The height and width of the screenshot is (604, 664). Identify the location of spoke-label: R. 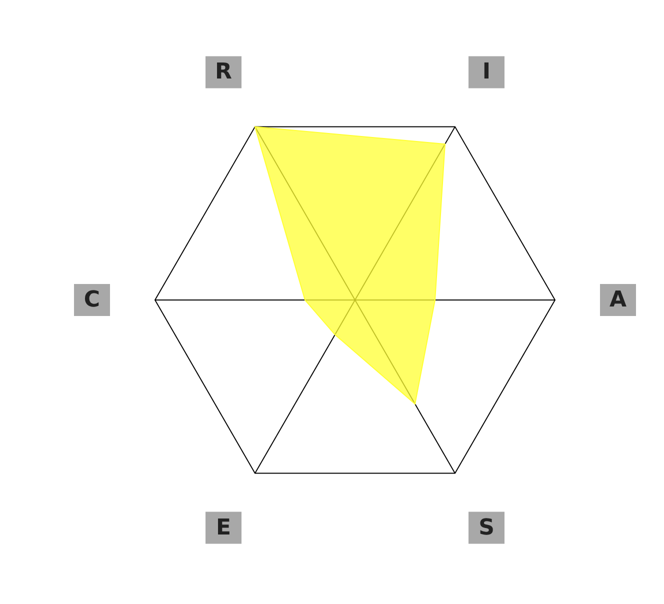
(223, 72).